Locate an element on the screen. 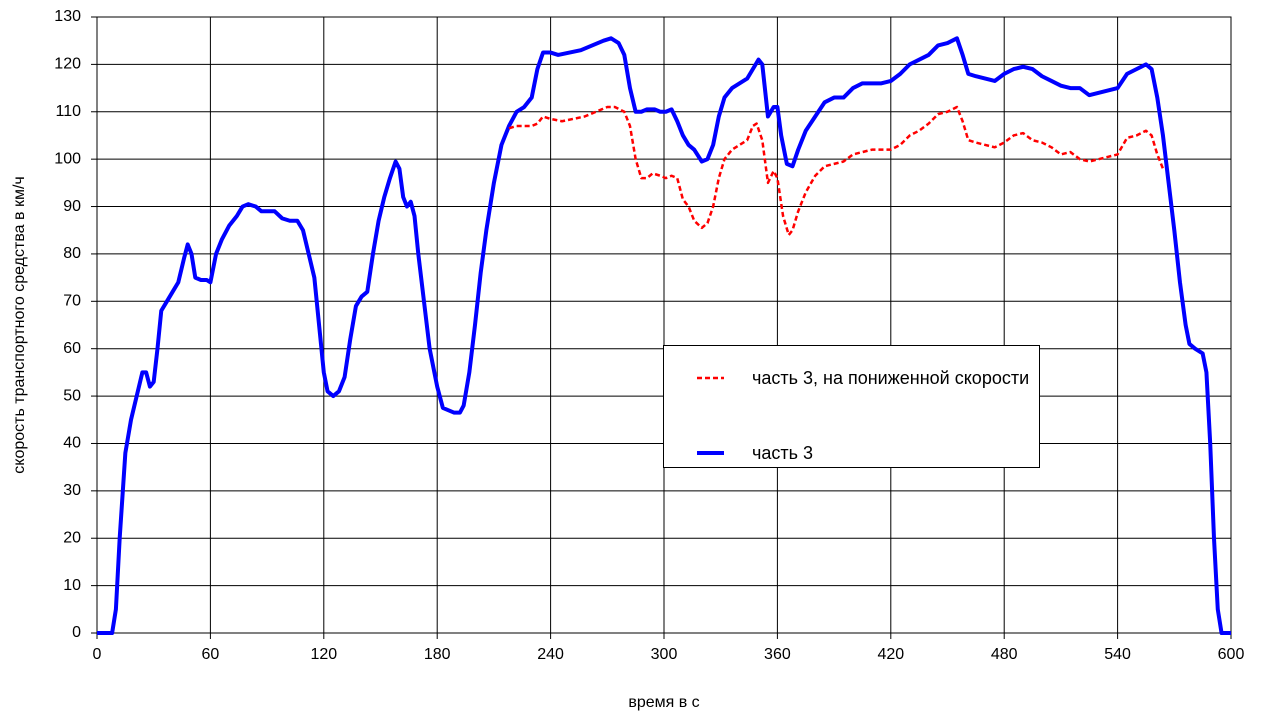 The height and width of the screenshot is (717, 1268). data-line is located at coordinates (836, 171).